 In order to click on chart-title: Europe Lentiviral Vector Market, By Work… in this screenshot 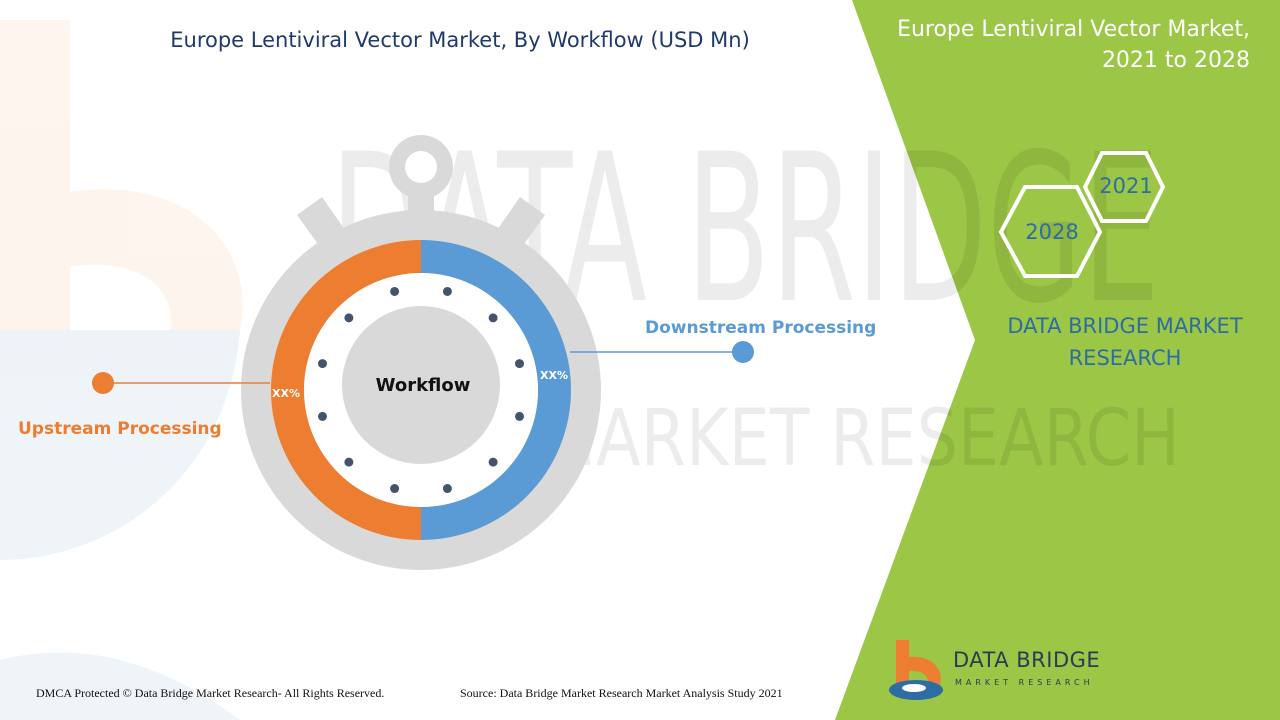, I will do `click(460, 40)`.